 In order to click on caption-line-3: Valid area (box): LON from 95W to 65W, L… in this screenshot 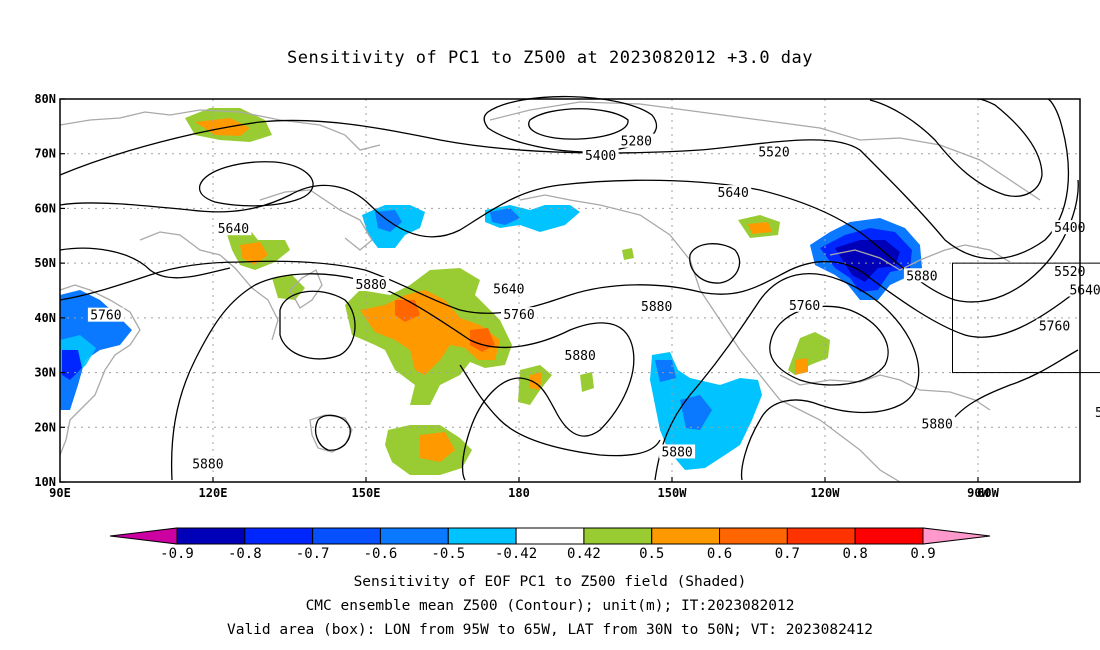, I will do `click(549, 630)`.